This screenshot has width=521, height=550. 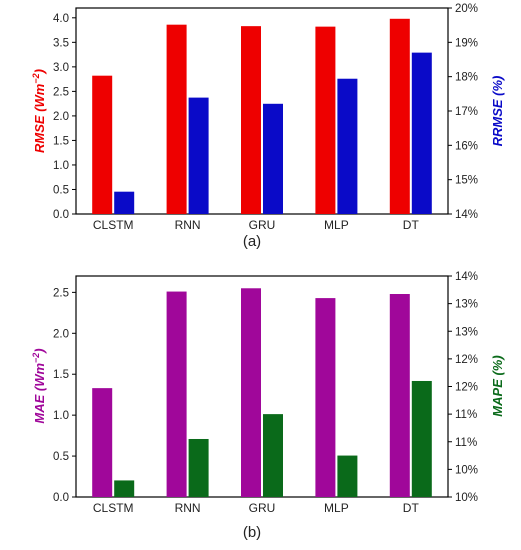 What do you see at coordinates (466, 78) in the screenshot?
I see `right-tick-label: 18%` at bounding box center [466, 78].